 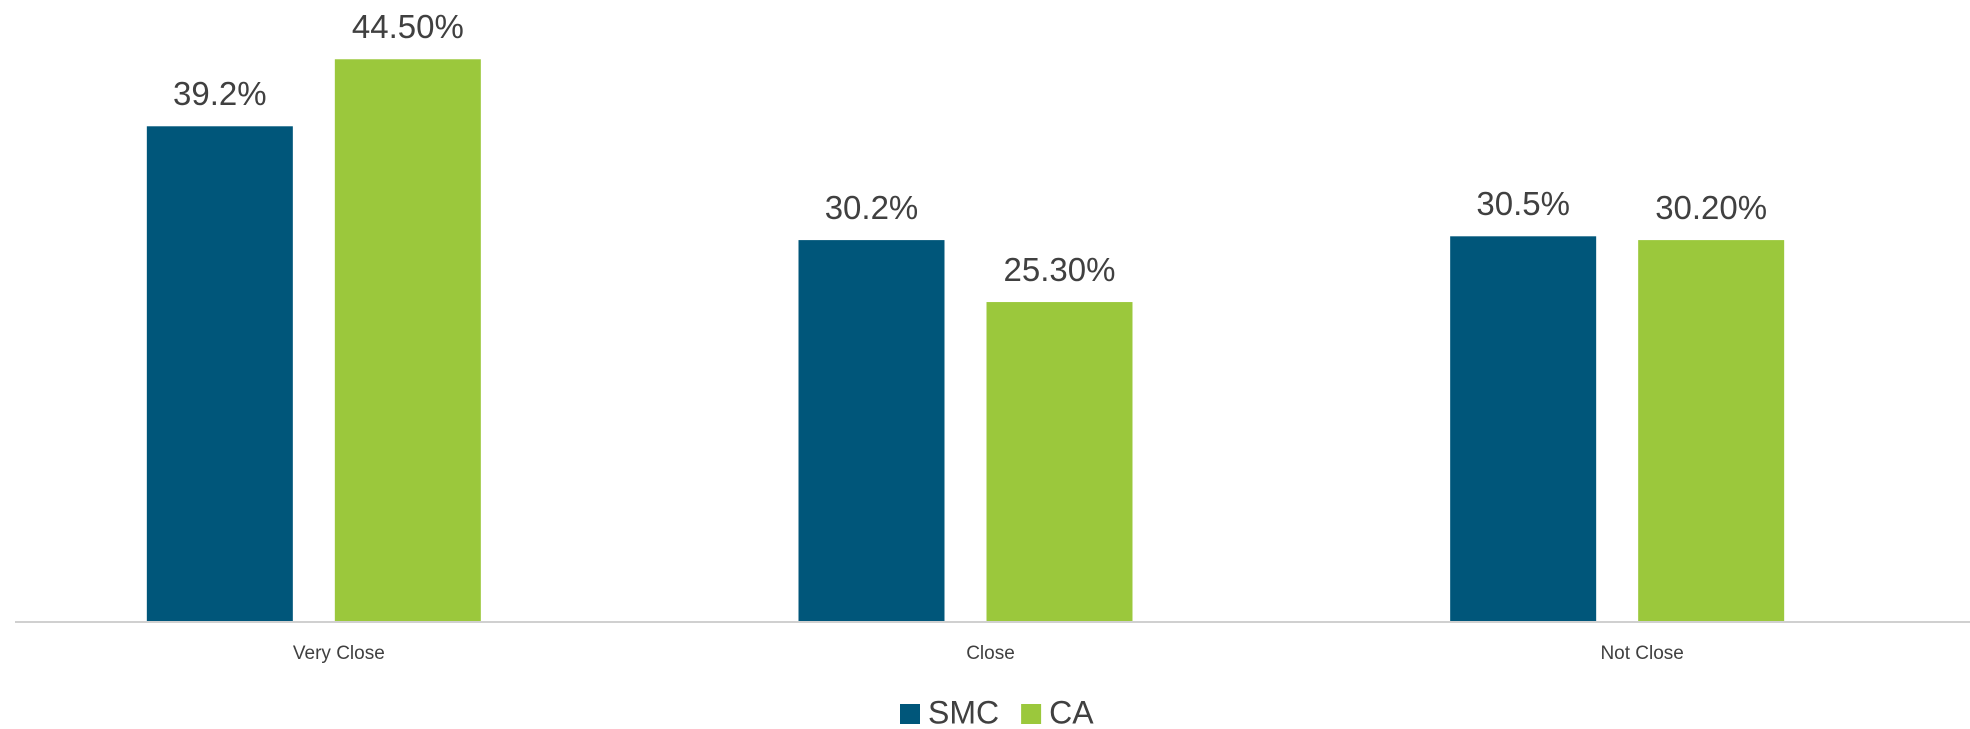 I want to click on value-label: 30.2%, so click(x=872, y=207).